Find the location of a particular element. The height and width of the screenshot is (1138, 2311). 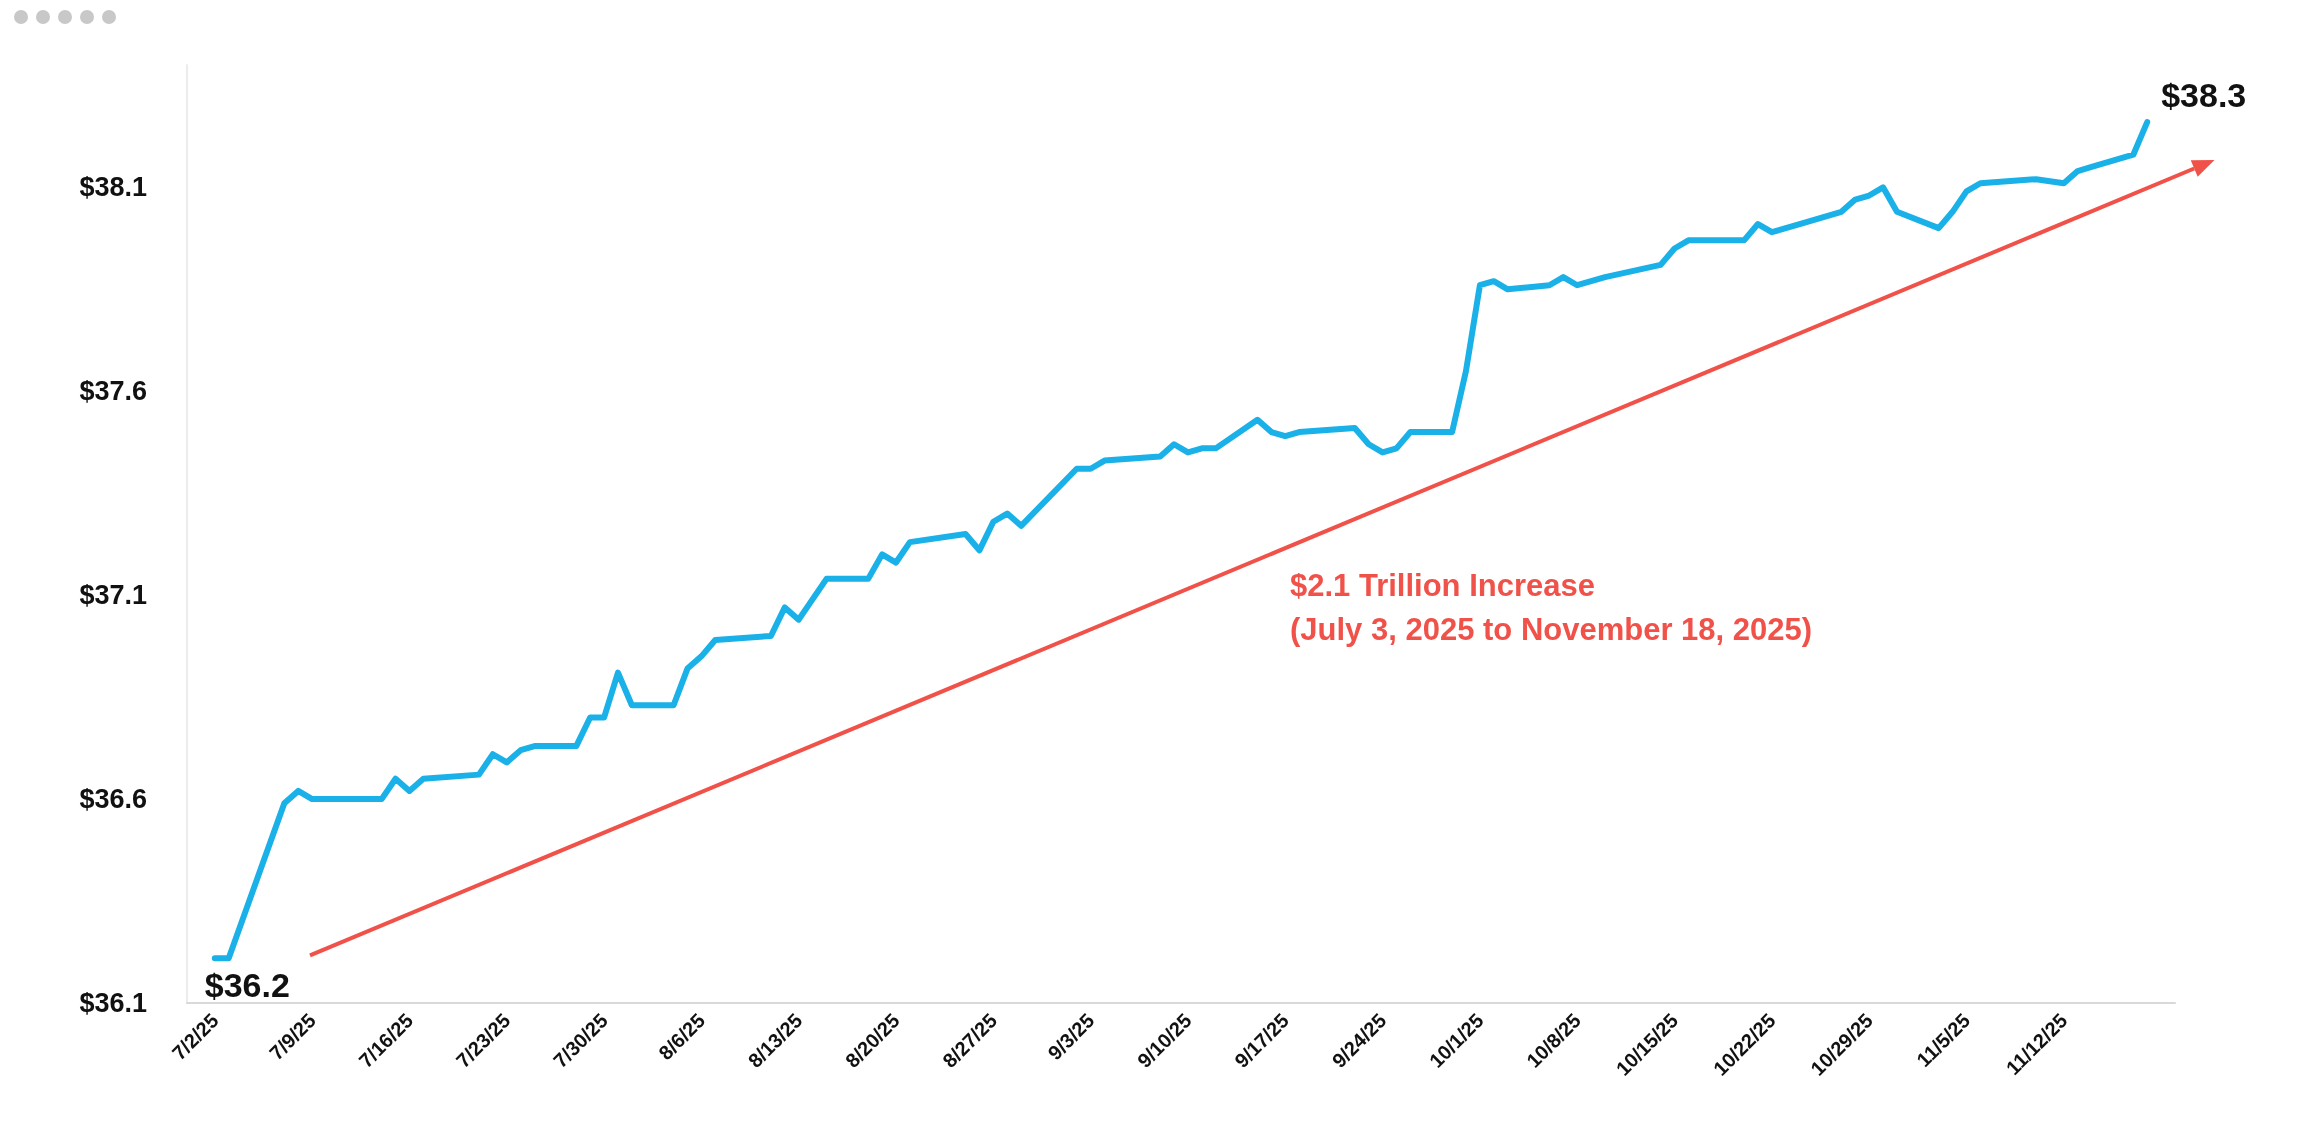

annotation: $36.2 is located at coordinates (247, 985).